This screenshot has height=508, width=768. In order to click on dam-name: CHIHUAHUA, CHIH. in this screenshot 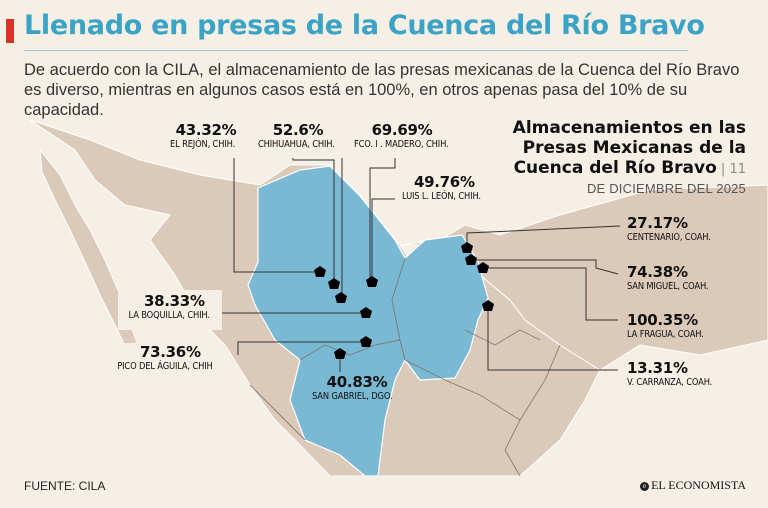, I will do `click(296, 144)`.